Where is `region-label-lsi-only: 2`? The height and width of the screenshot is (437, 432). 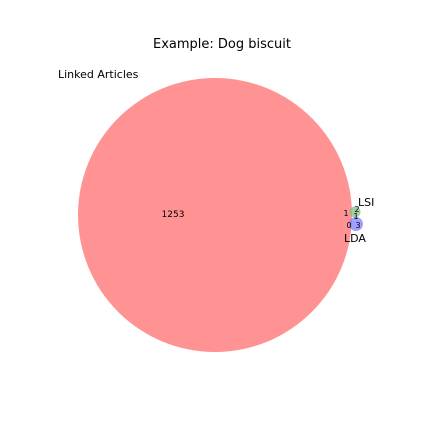
region-label-lsi-only: 2 is located at coordinates (356, 209).